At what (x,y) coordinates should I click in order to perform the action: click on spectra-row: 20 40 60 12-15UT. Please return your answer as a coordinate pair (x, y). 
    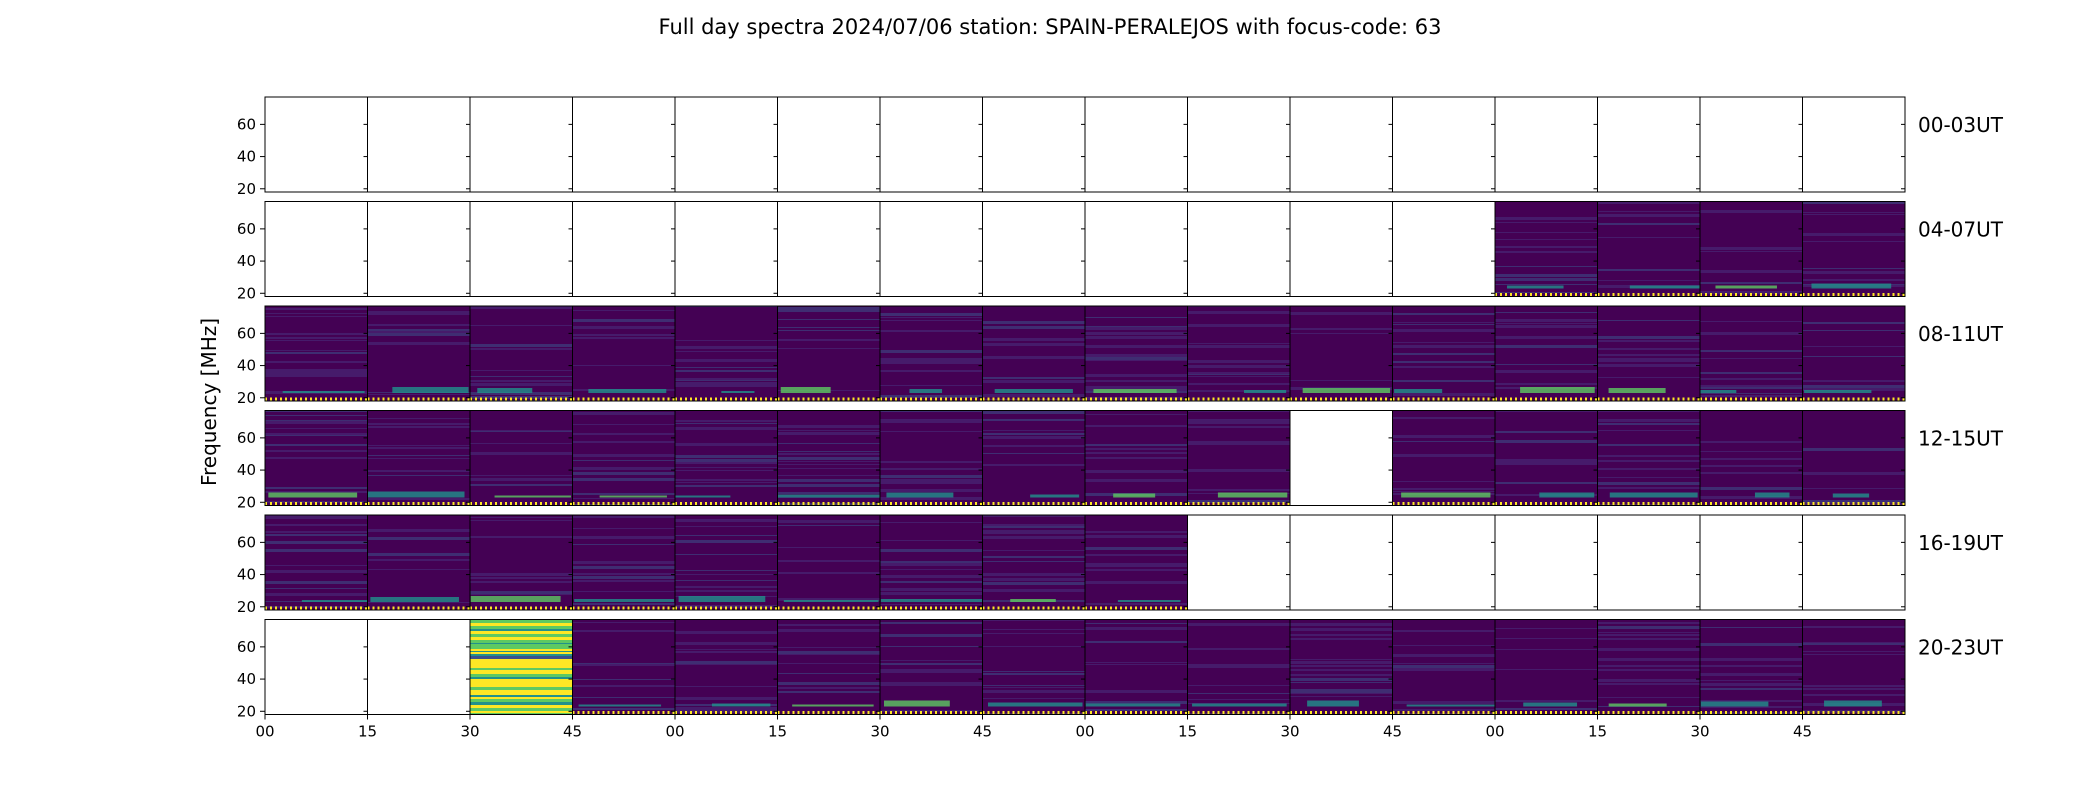
    Looking at the image, I should click on (1120, 460).